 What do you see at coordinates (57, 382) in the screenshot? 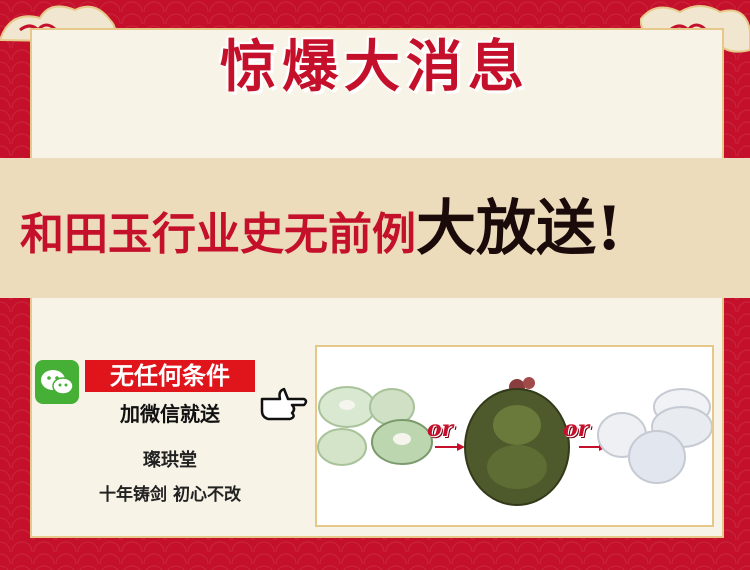
I see `wechat-icon` at bounding box center [57, 382].